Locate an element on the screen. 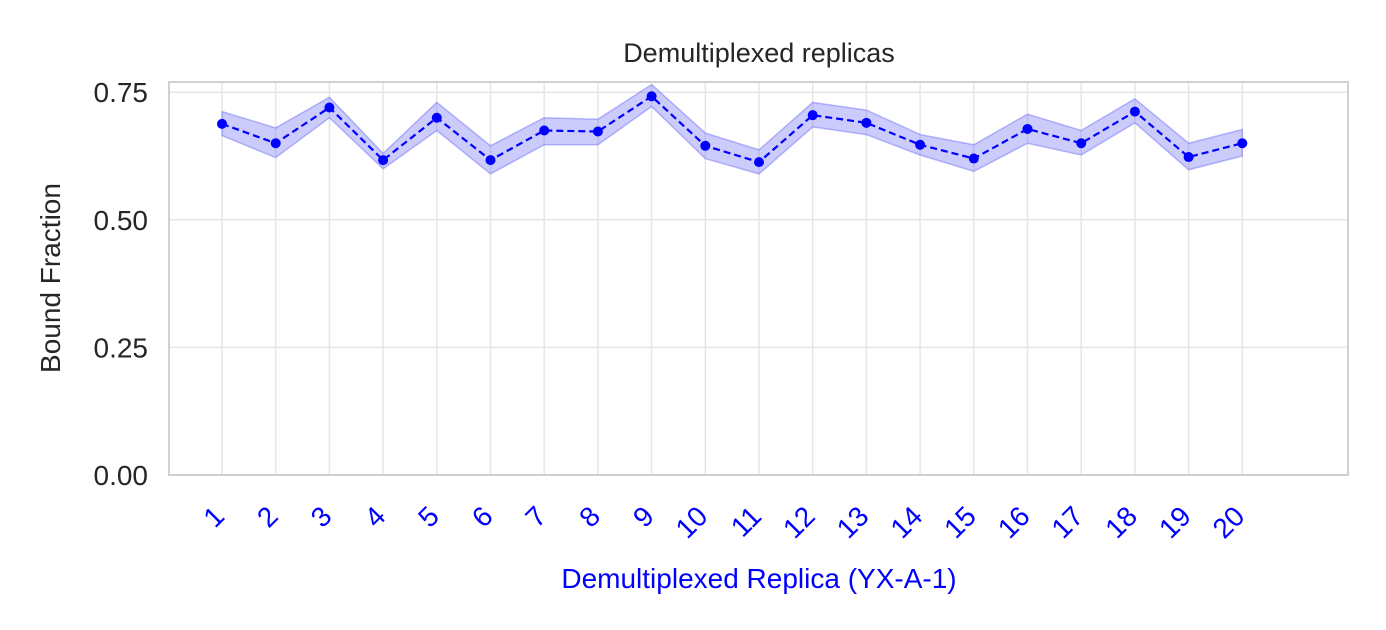 The width and height of the screenshot is (1386, 630). x-tick-label: 13 is located at coordinates (853, 522).